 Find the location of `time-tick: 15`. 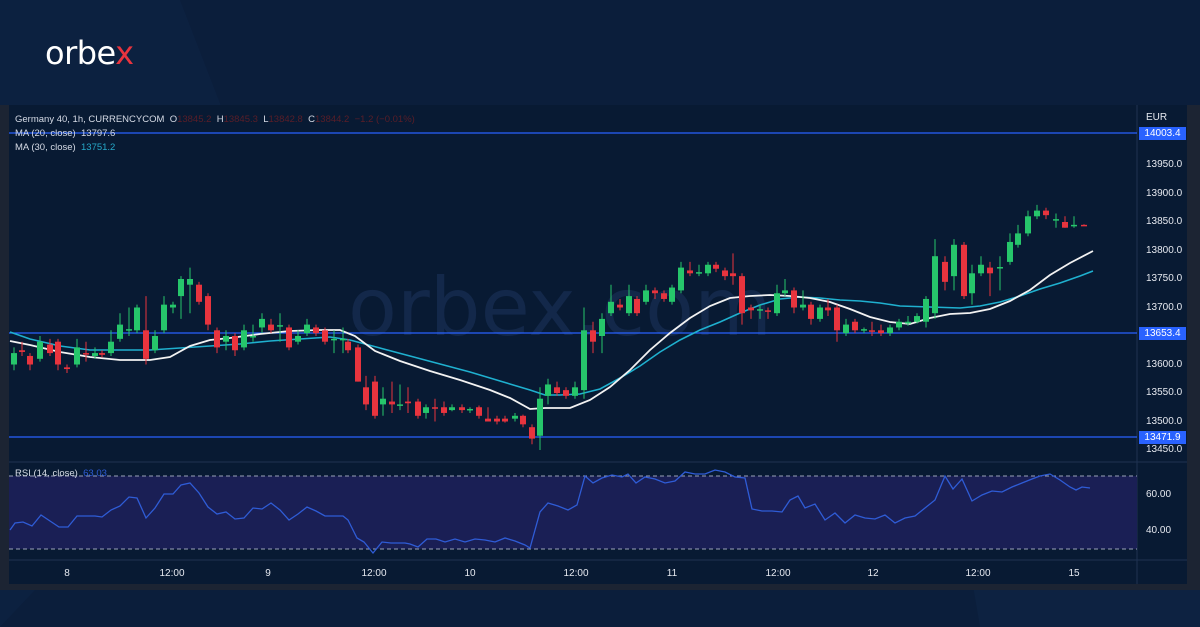

time-tick: 15 is located at coordinates (1074, 573).